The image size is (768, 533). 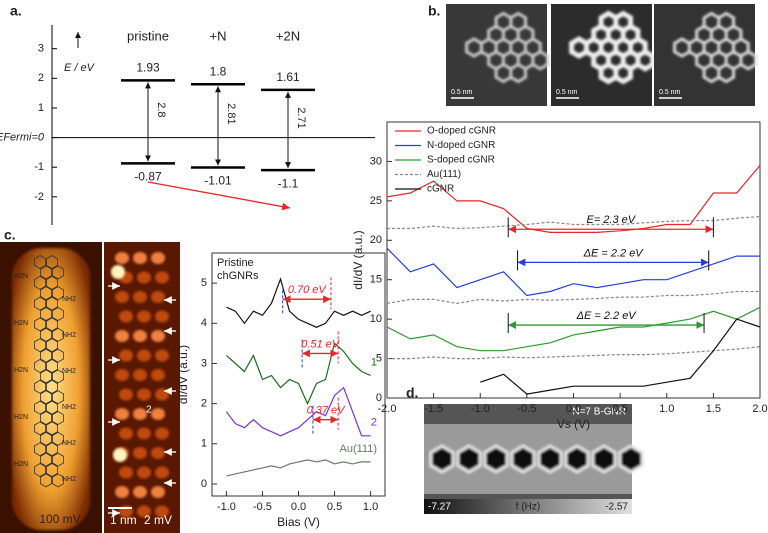 I want to click on x-tick-label: -1.5, so click(x=433, y=409).